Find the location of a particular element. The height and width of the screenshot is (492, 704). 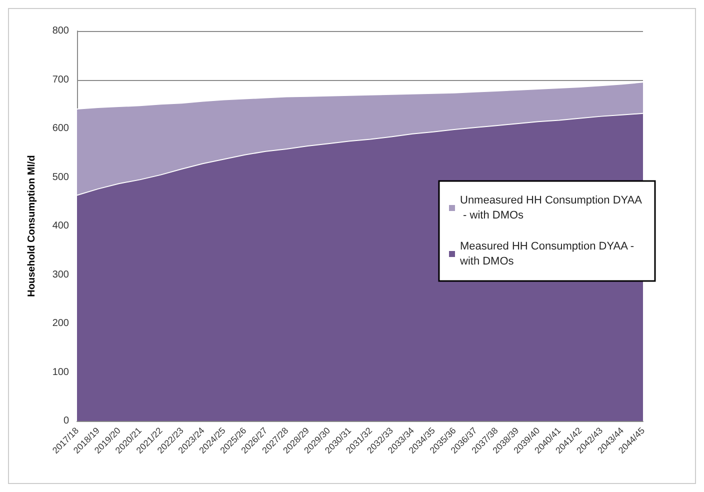

y-tick-label: 100 is located at coordinates (61, 372).